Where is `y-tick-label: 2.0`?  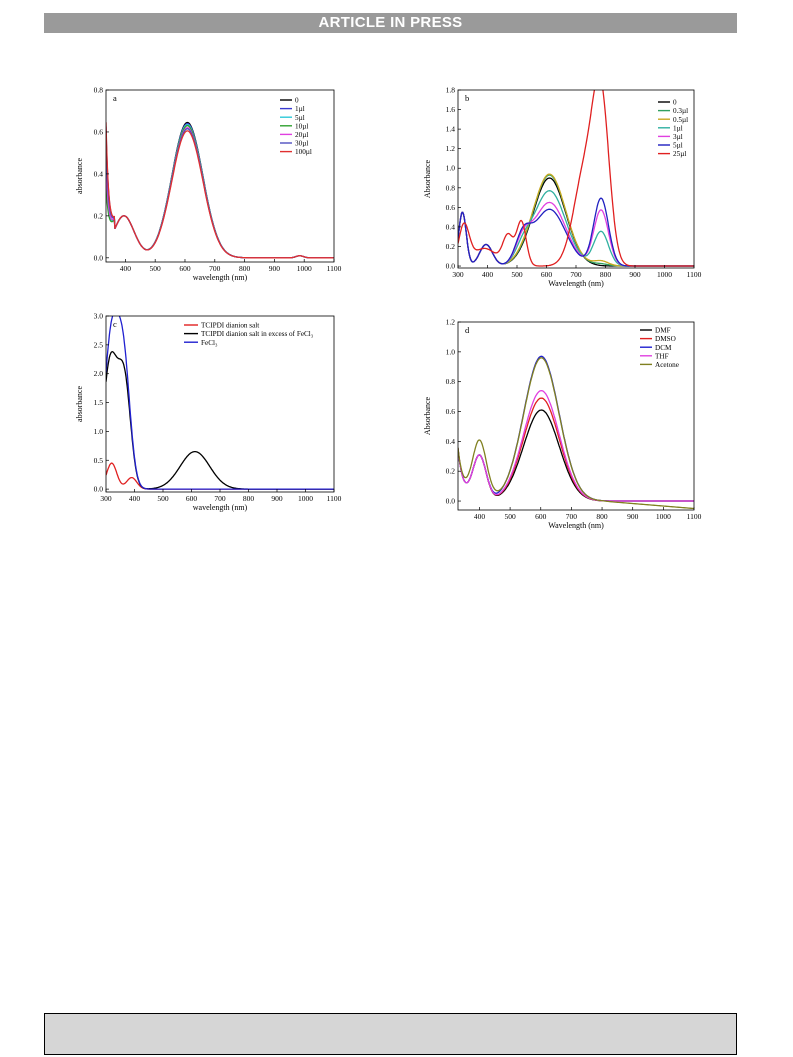
y-tick-label: 2.0 is located at coordinates (99, 373).